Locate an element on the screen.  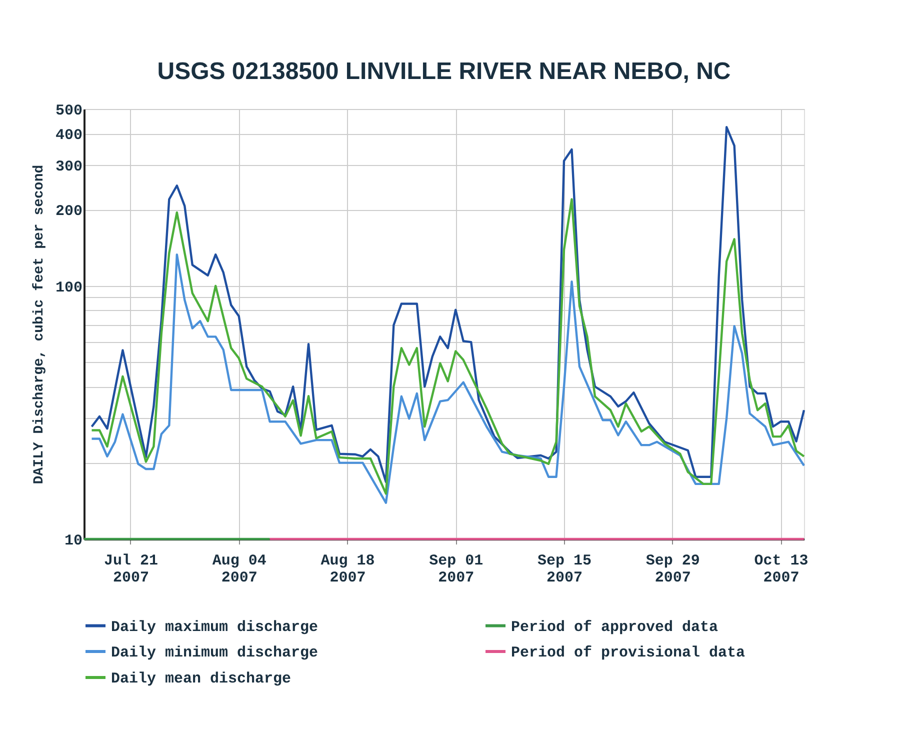
x-tick-label: Jul 21 2007 is located at coordinates (131, 569).